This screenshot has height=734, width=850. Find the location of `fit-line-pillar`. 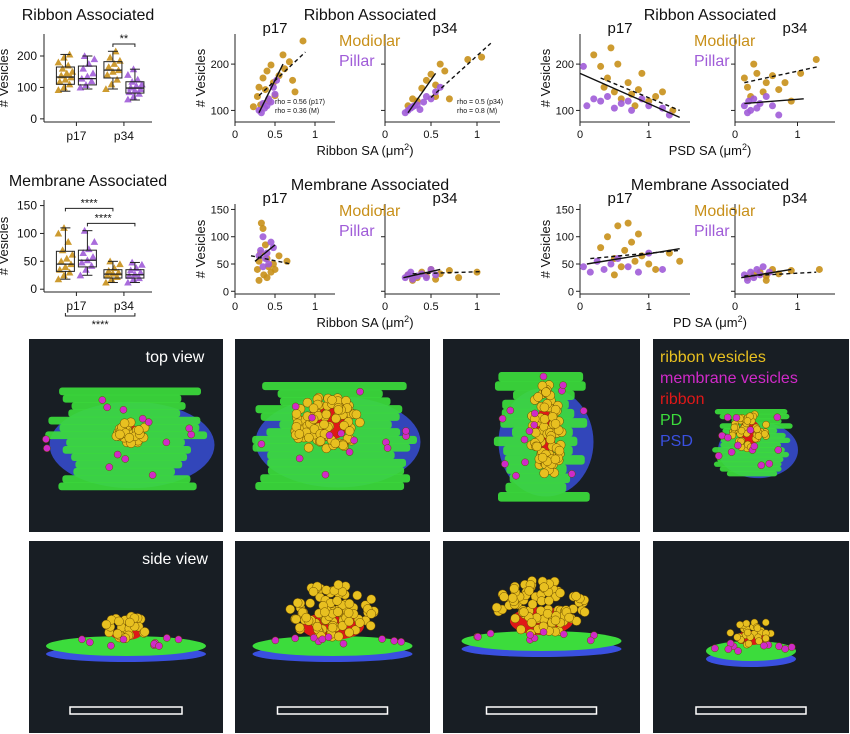

fit-line-pillar is located at coordinates (422, 93).